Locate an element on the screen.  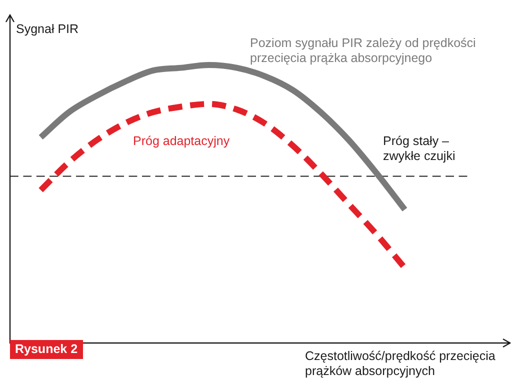
y-axis-title: Sygnał PIR is located at coordinates (47, 29).